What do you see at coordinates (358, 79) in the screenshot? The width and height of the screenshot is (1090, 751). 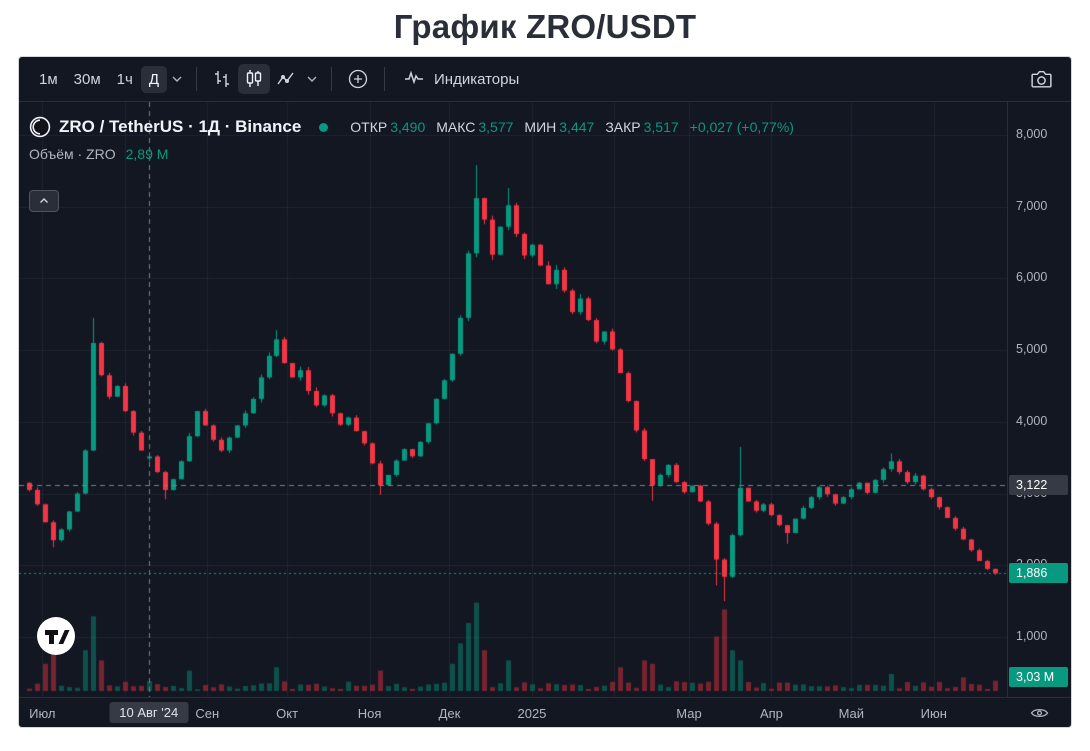 I see `compare-add-icon` at bounding box center [358, 79].